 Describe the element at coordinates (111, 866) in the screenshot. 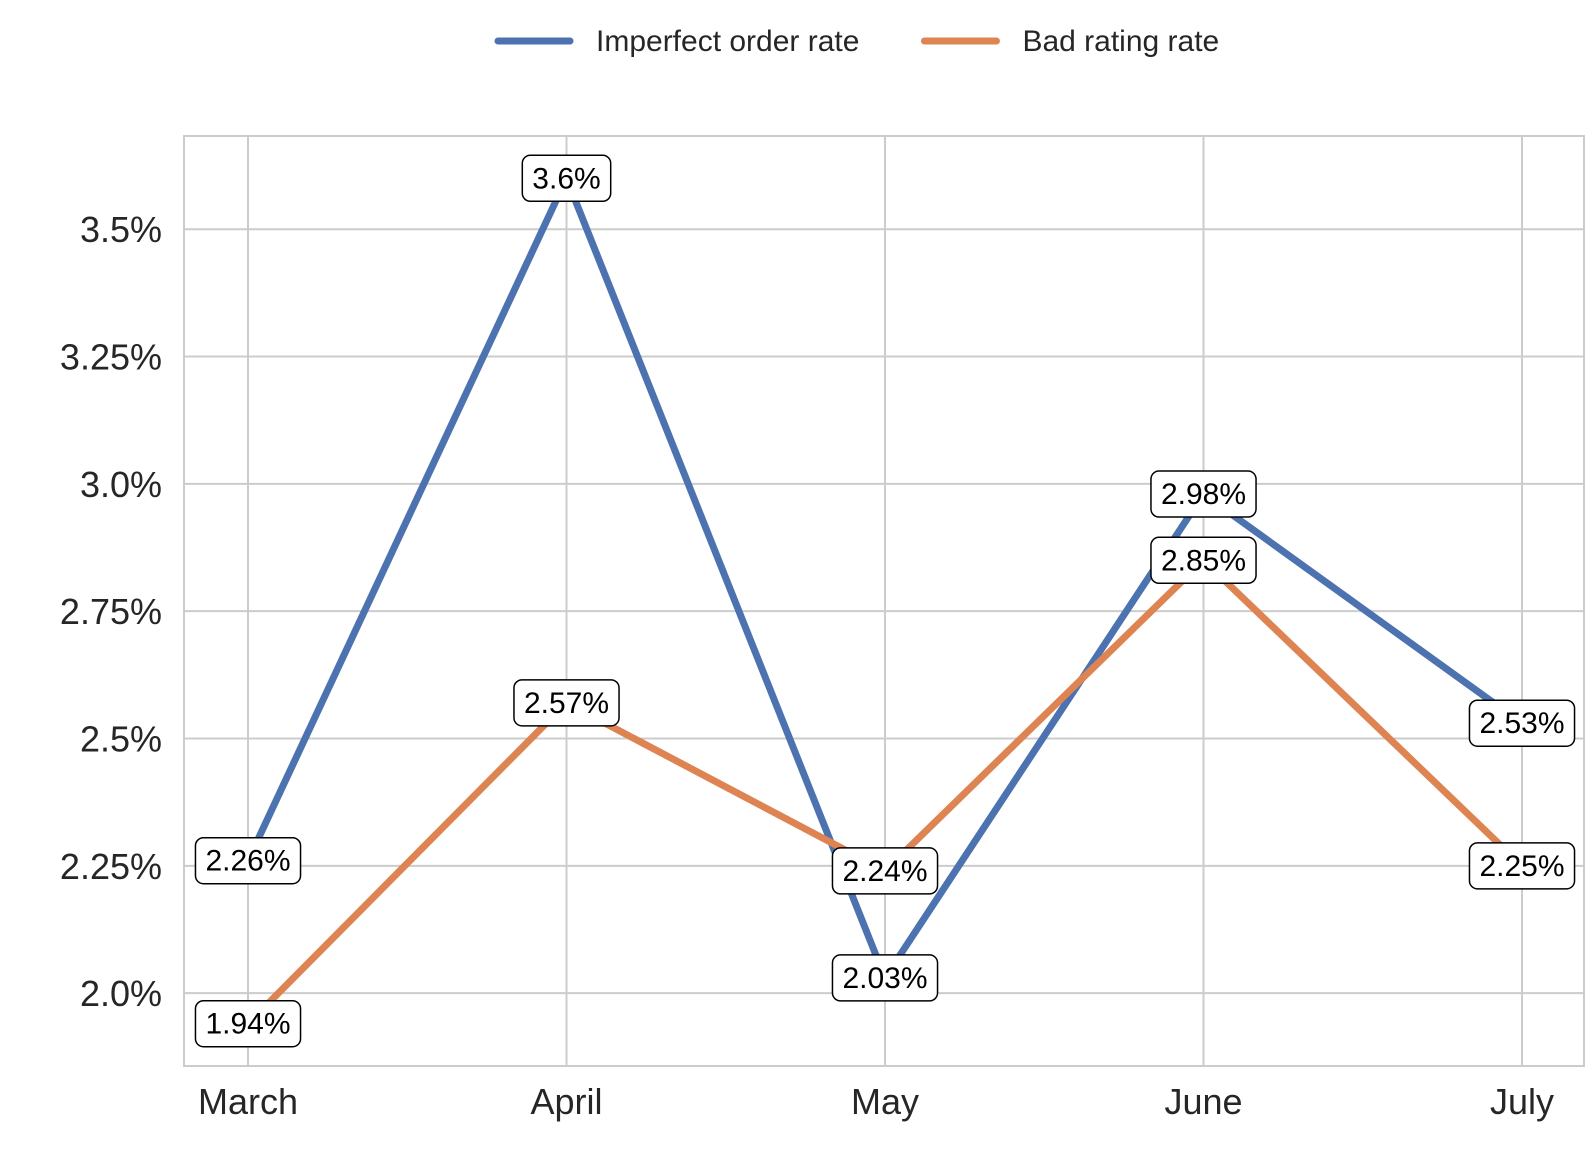

I see `y-tick-label: 2.25%` at that location.